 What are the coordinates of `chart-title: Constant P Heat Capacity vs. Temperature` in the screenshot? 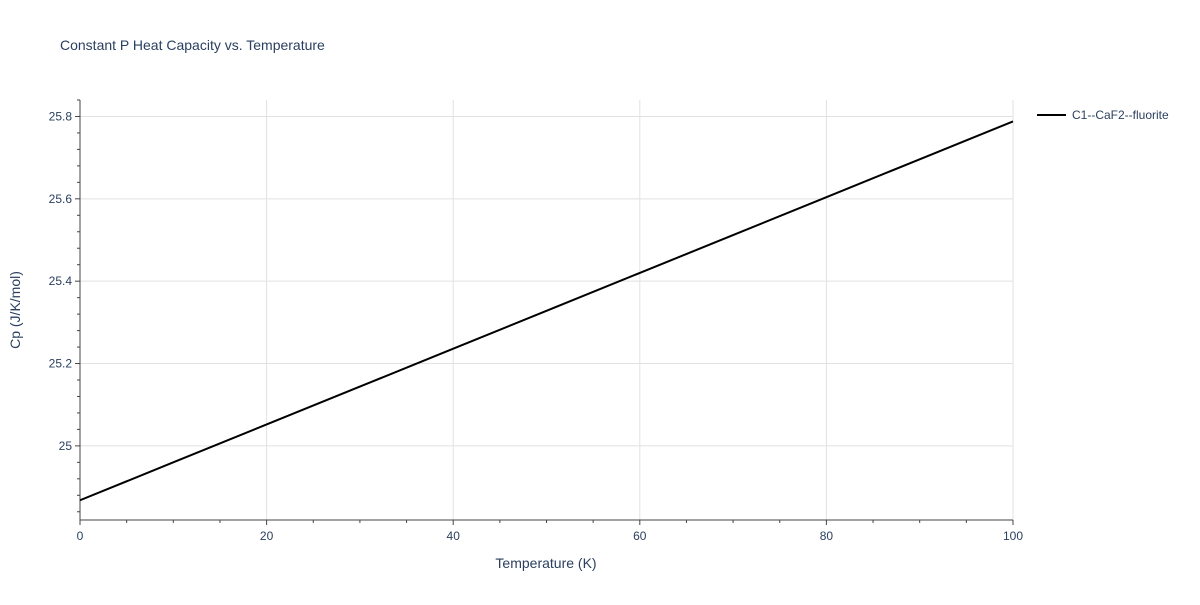 It's located at (192, 45).